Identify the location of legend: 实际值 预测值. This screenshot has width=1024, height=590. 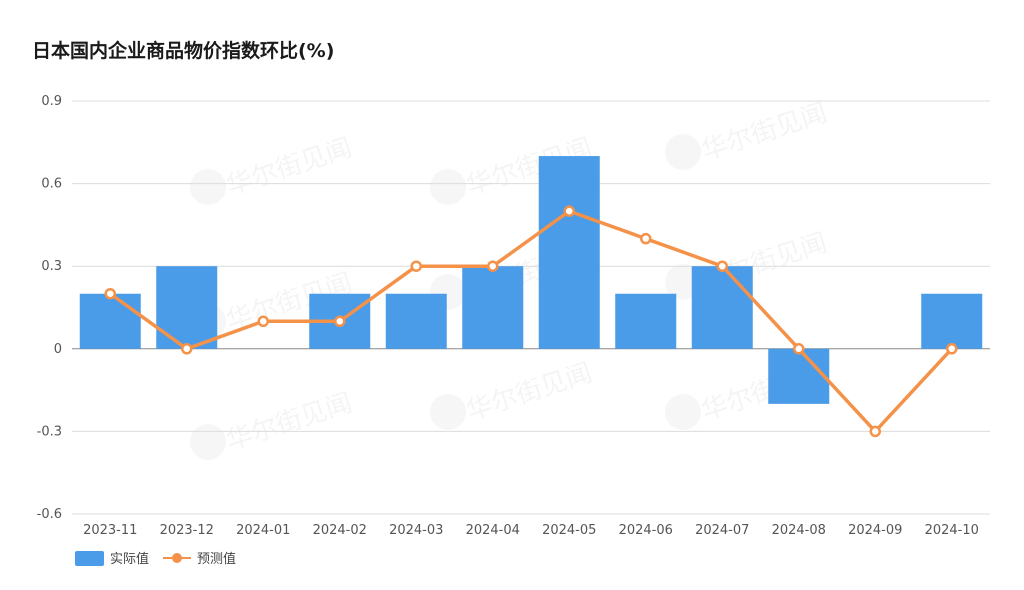
(155, 559).